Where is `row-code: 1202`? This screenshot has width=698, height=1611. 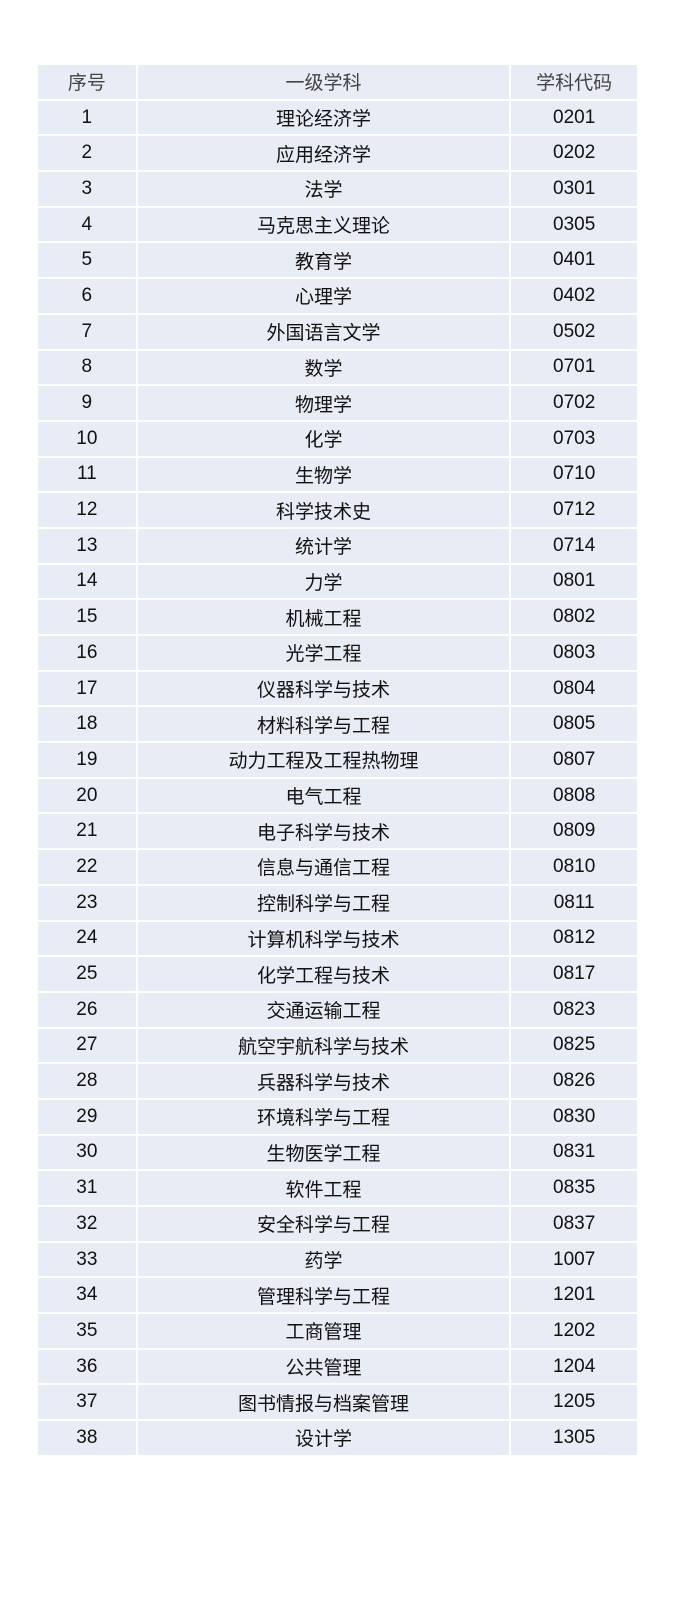
row-code: 1202 is located at coordinates (574, 1331).